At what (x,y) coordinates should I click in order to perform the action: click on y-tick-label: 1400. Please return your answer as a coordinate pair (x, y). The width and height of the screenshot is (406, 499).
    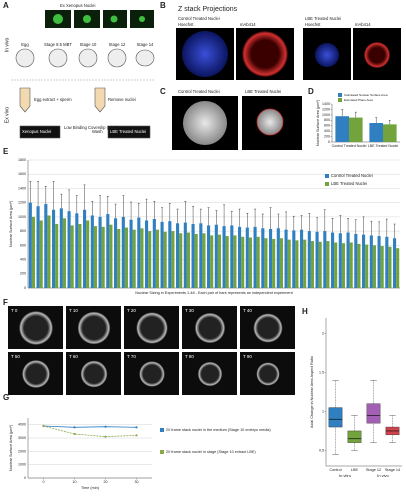
    Looking at the image, I should click on (326, 104).